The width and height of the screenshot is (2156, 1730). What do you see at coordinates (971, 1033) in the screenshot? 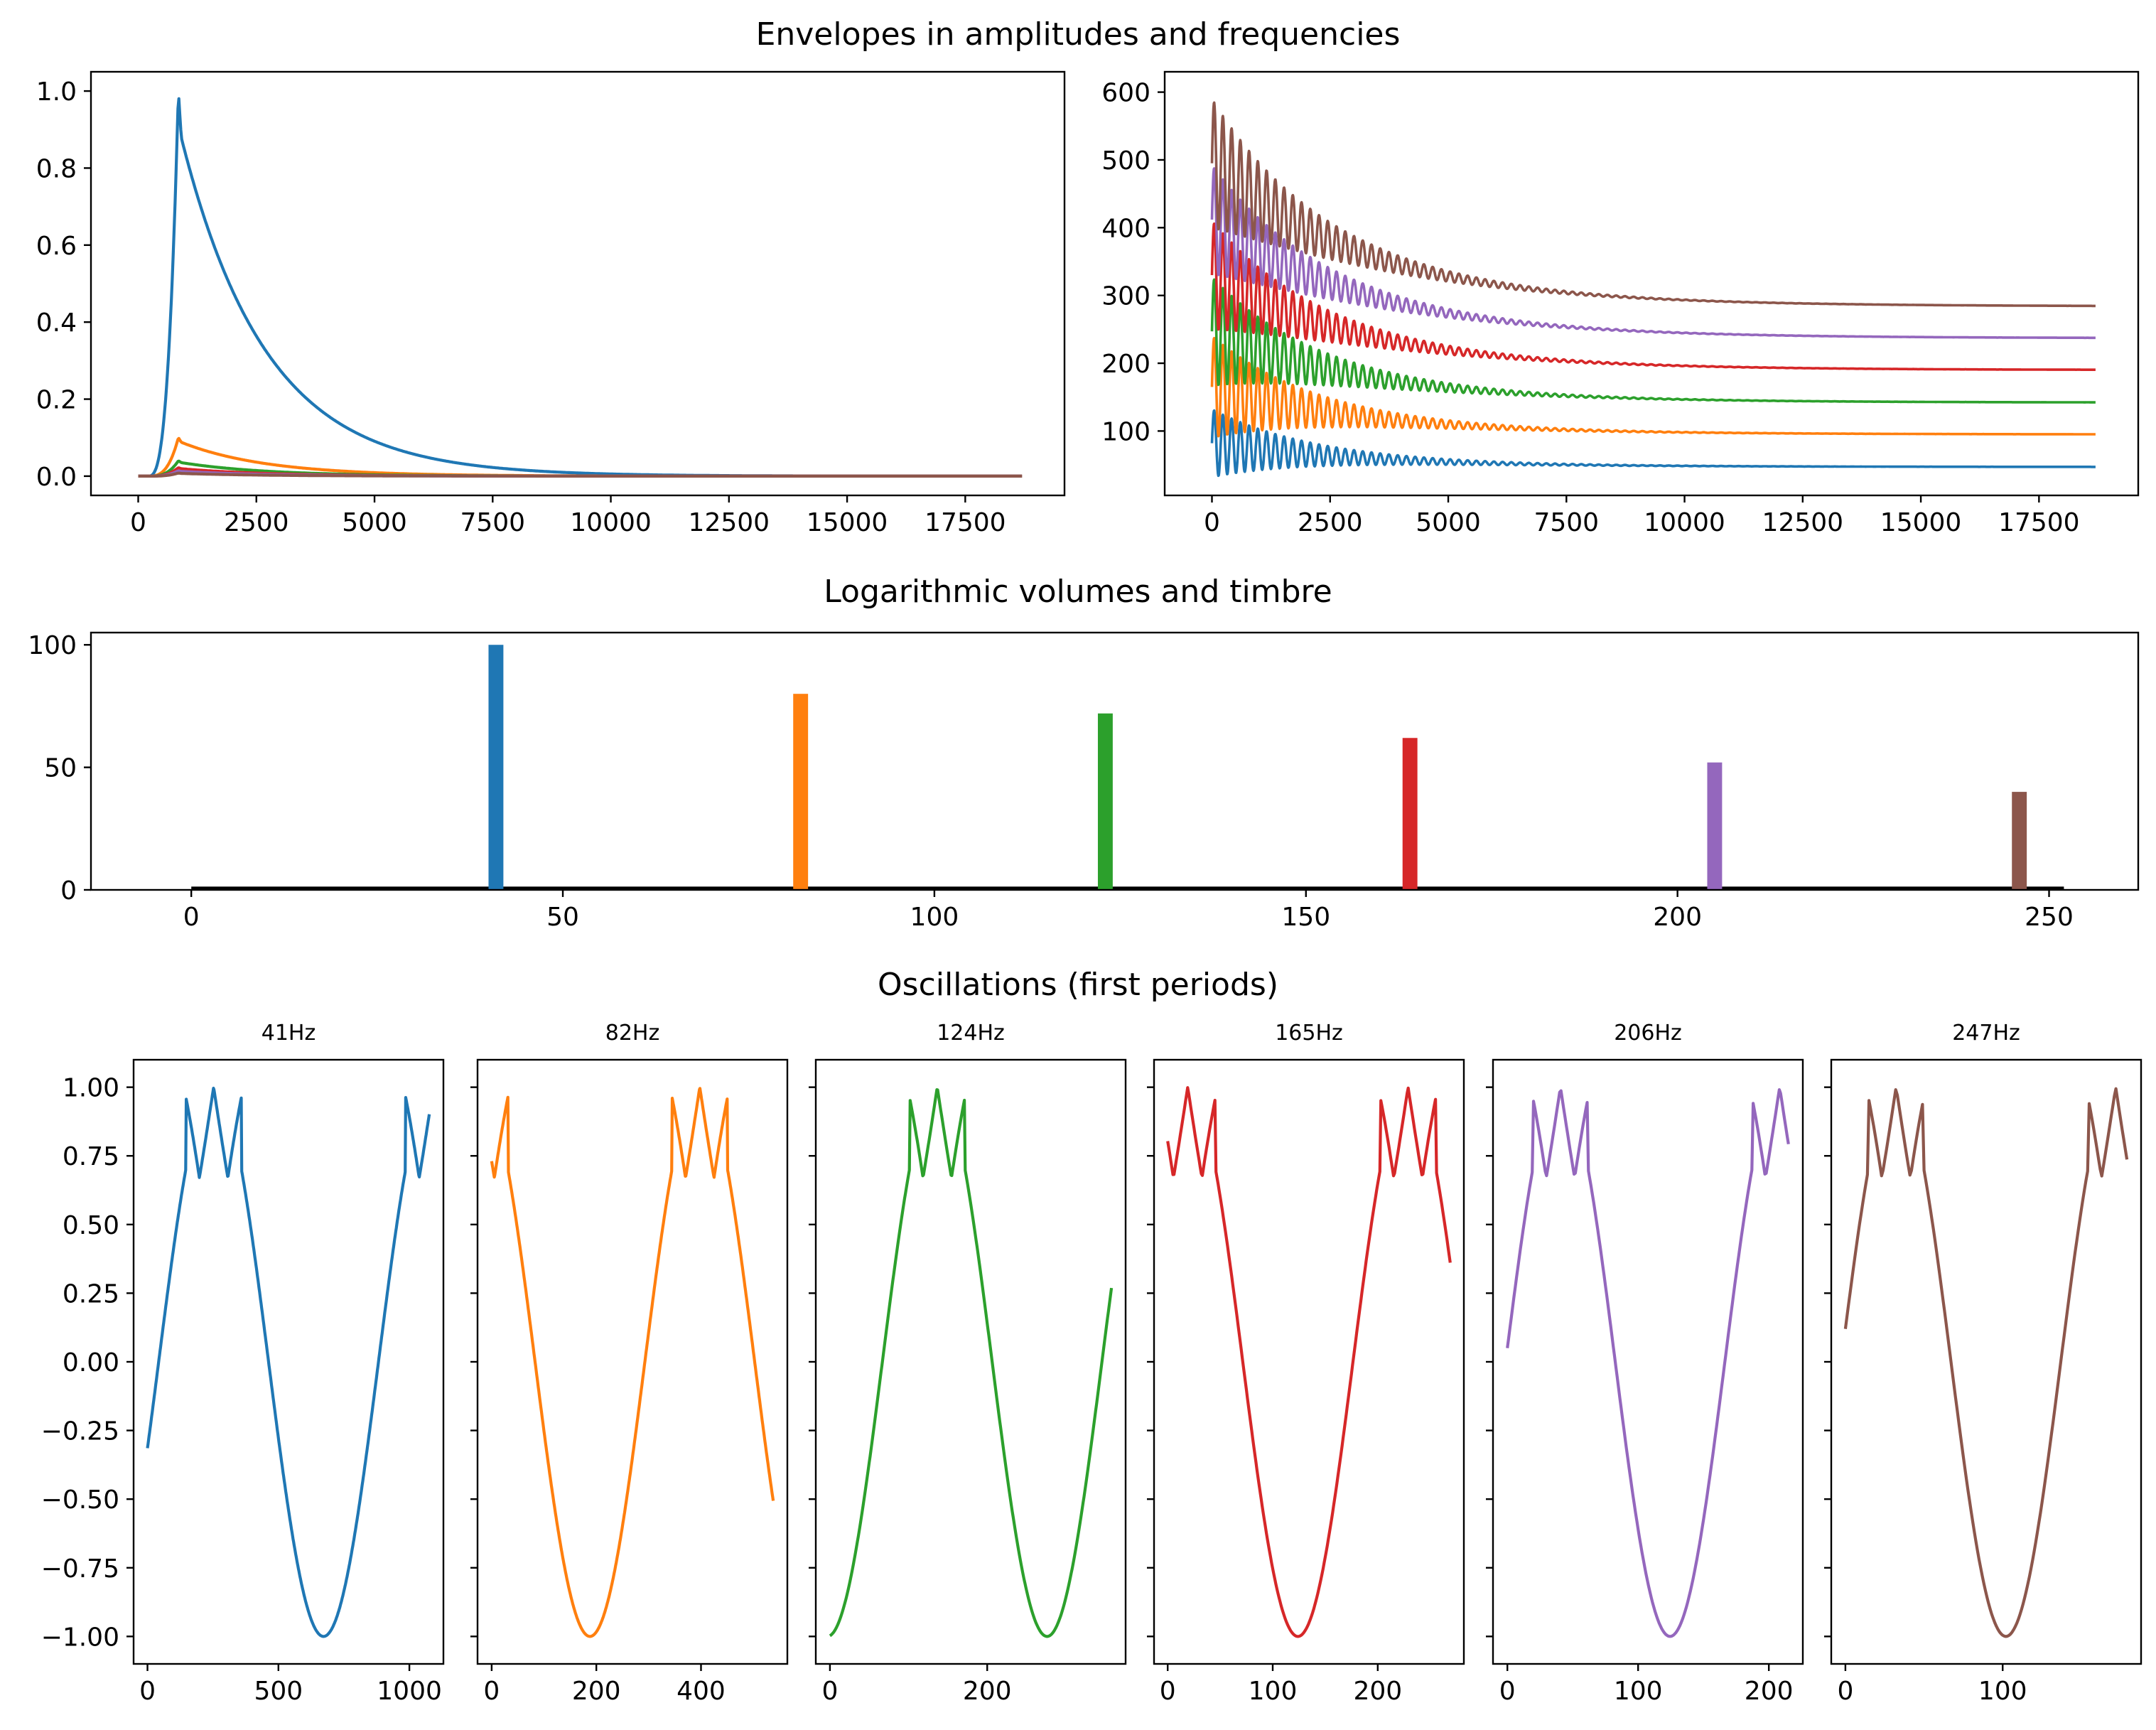
I see `oscillation-subtitle: 124Hz` at bounding box center [971, 1033].